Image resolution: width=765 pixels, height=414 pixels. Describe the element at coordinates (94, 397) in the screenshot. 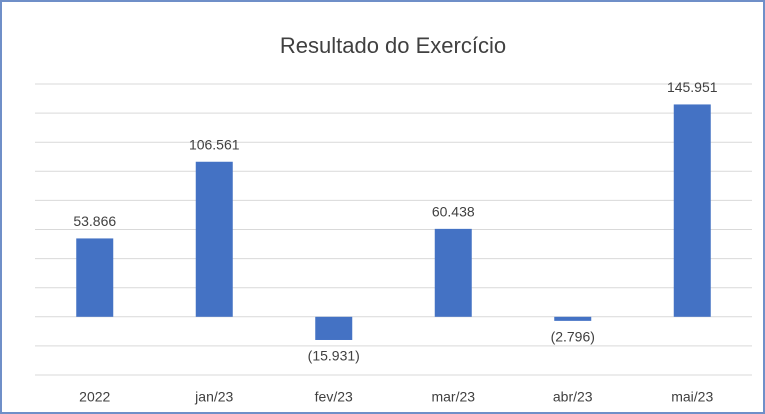

I see `x-tick-label: 2022` at that location.